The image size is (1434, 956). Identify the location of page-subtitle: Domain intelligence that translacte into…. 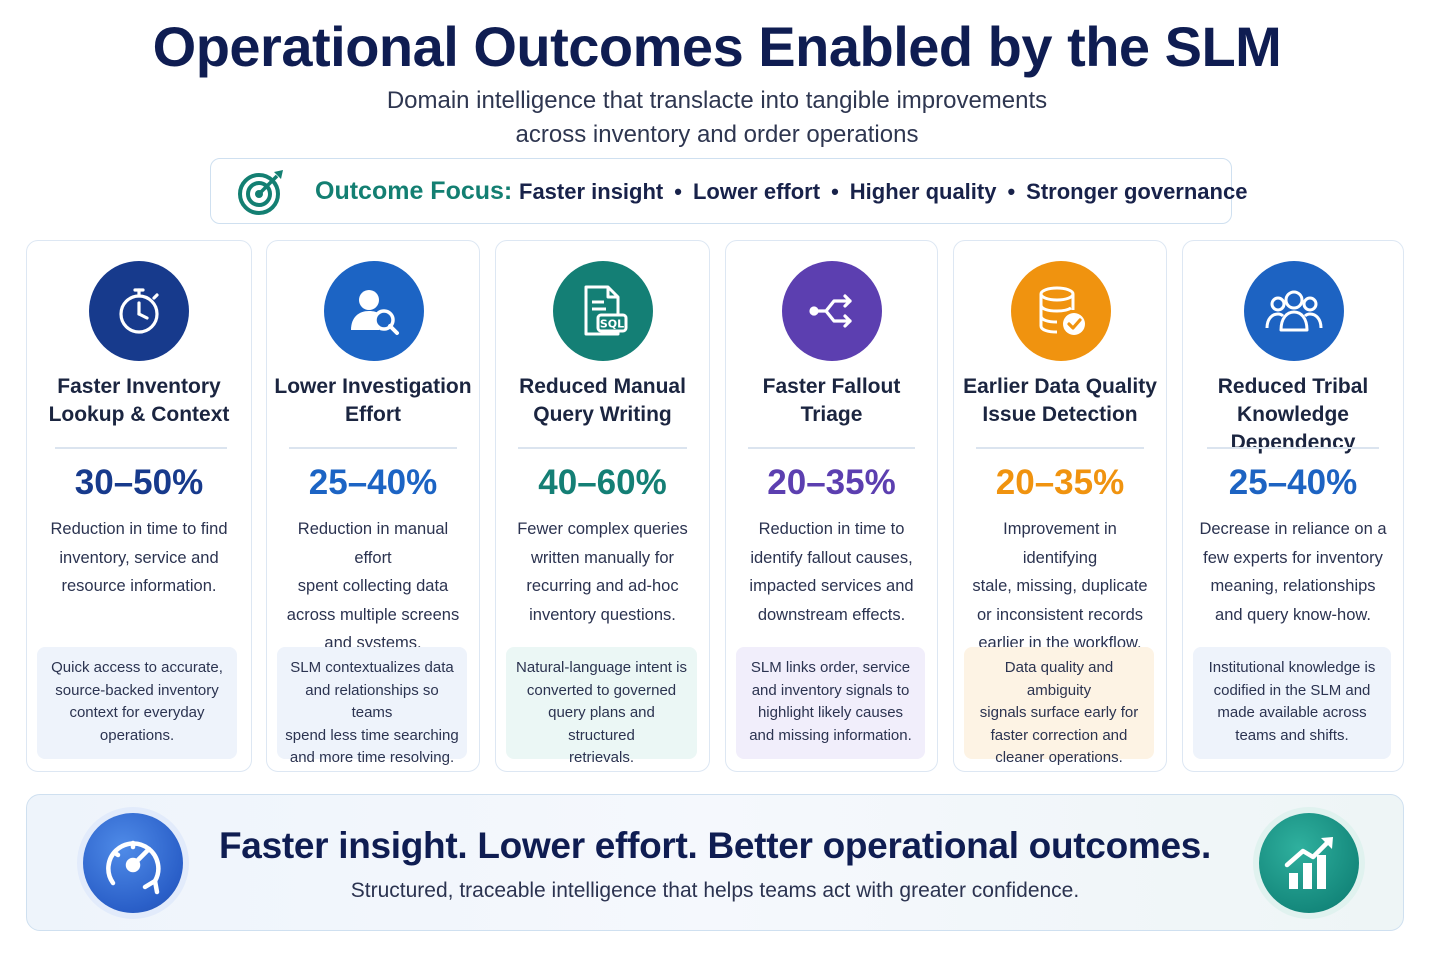
(717, 118).